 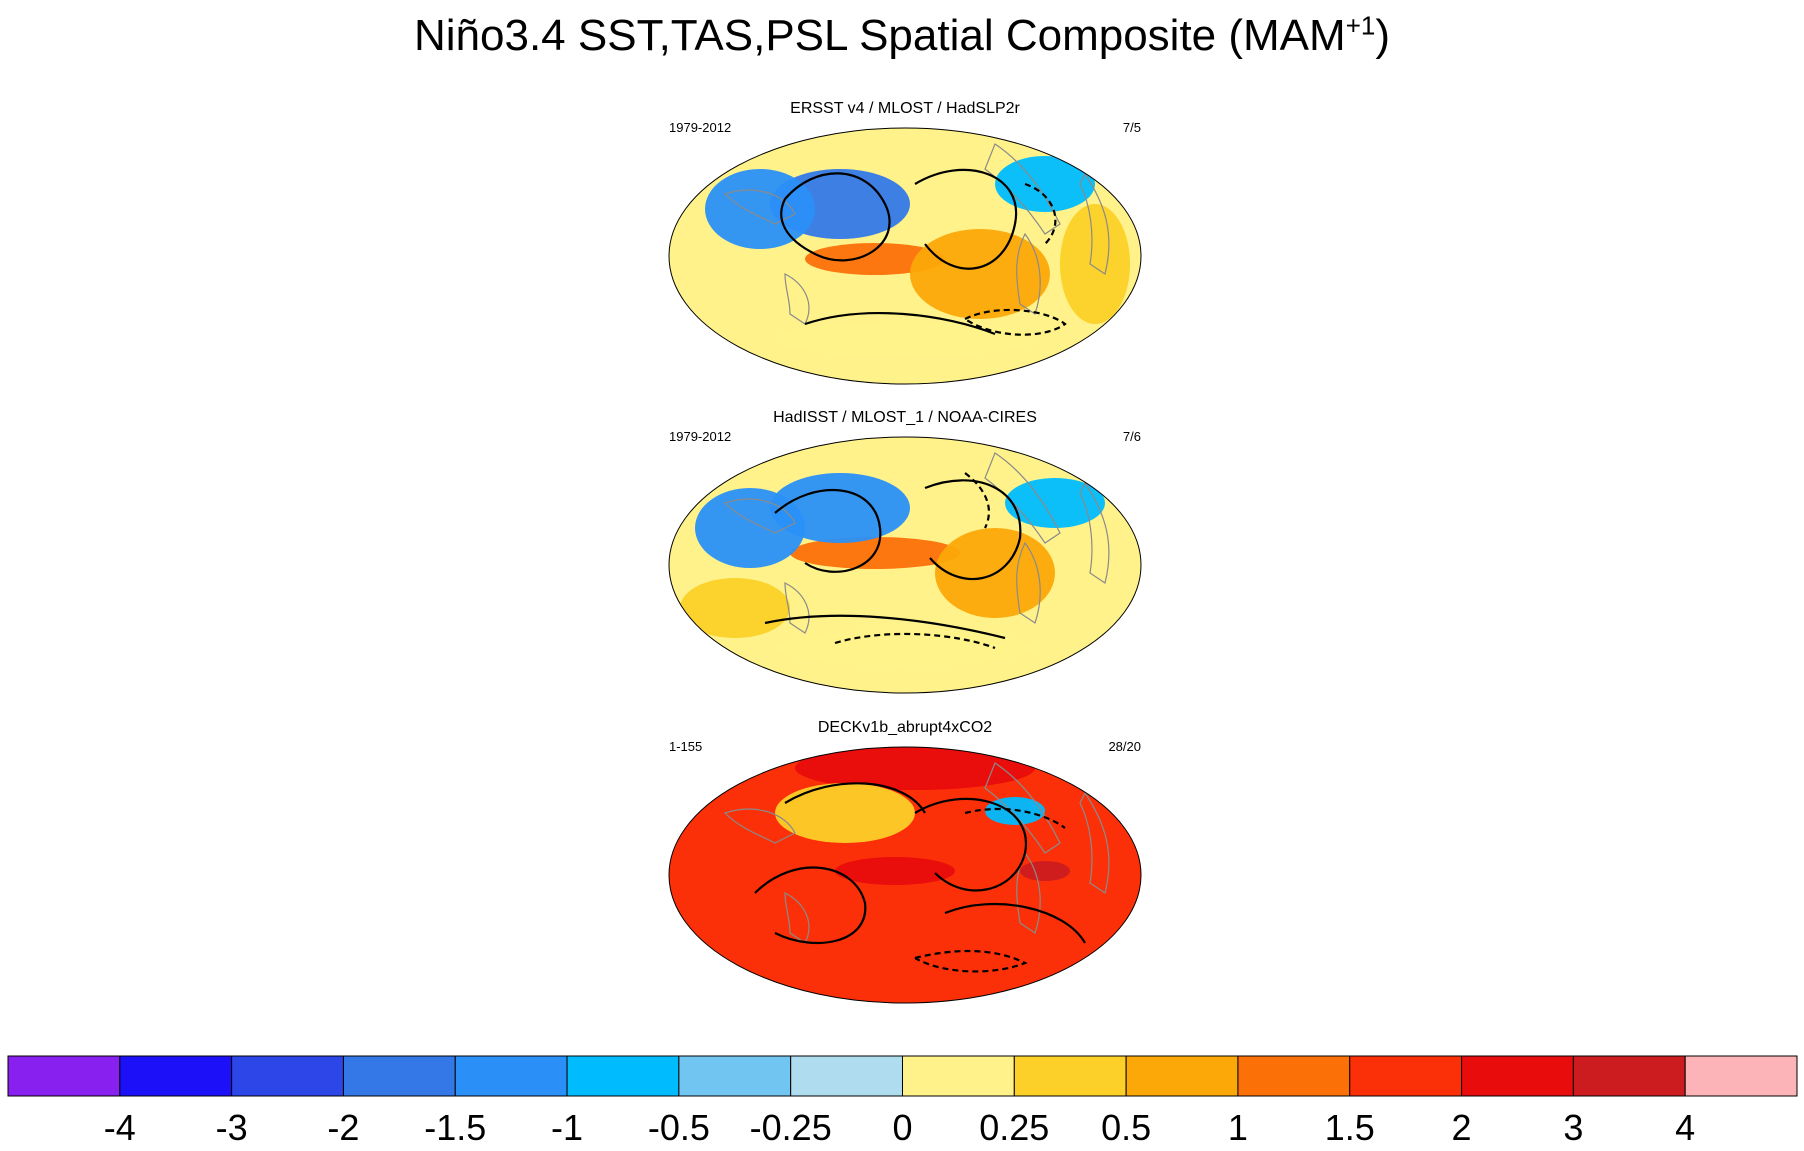 What do you see at coordinates (1124, 746) in the screenshot?
I see `panel-count: 28/20` at bounding box center [1124, 746].